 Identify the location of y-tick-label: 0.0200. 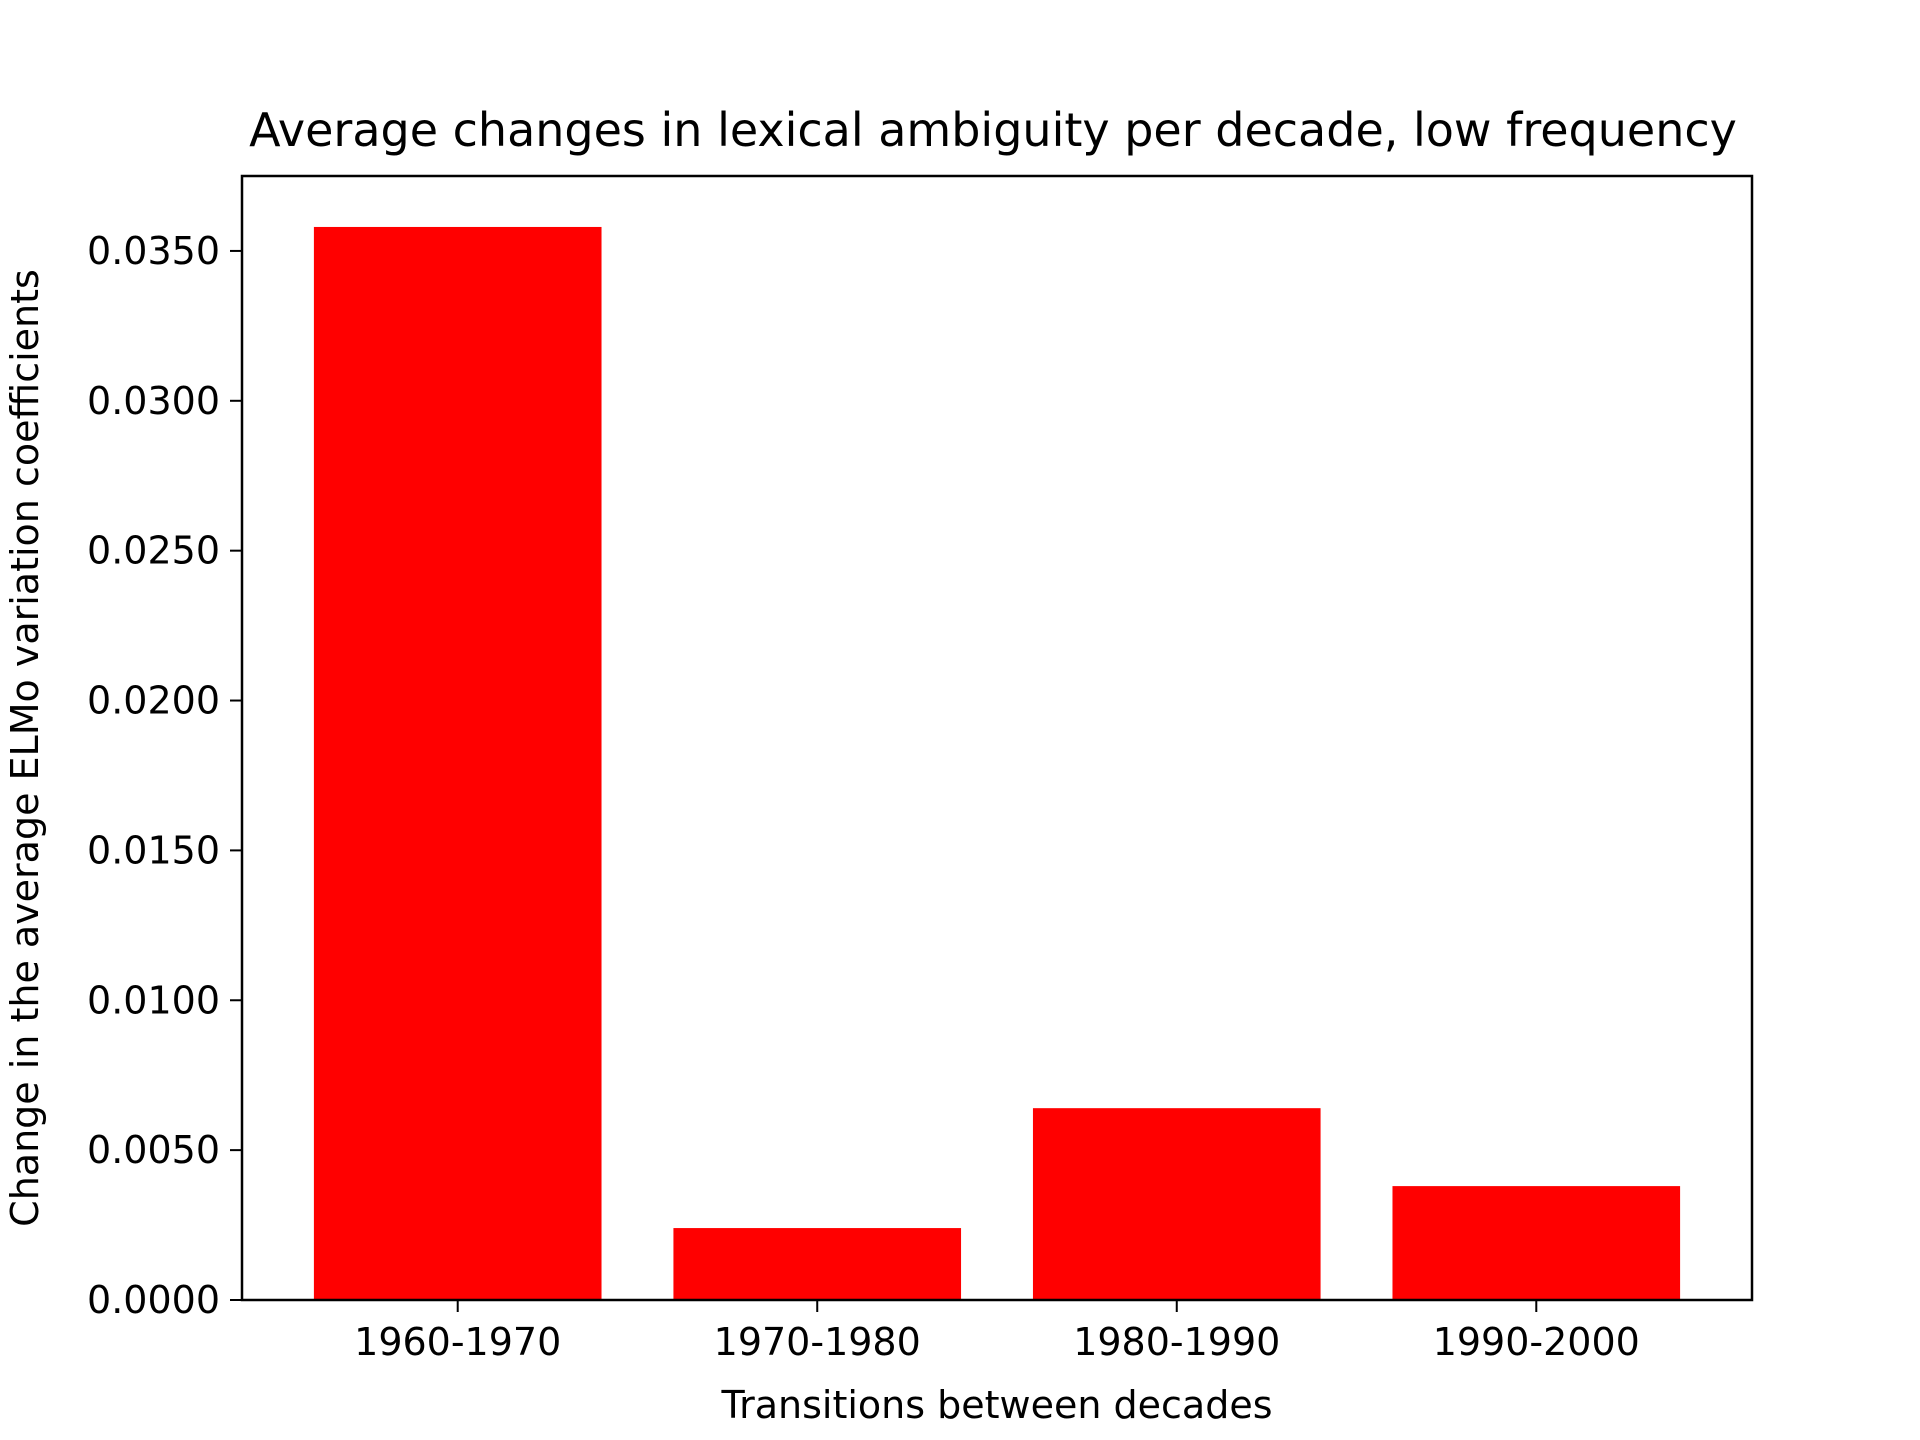
(153, 701).